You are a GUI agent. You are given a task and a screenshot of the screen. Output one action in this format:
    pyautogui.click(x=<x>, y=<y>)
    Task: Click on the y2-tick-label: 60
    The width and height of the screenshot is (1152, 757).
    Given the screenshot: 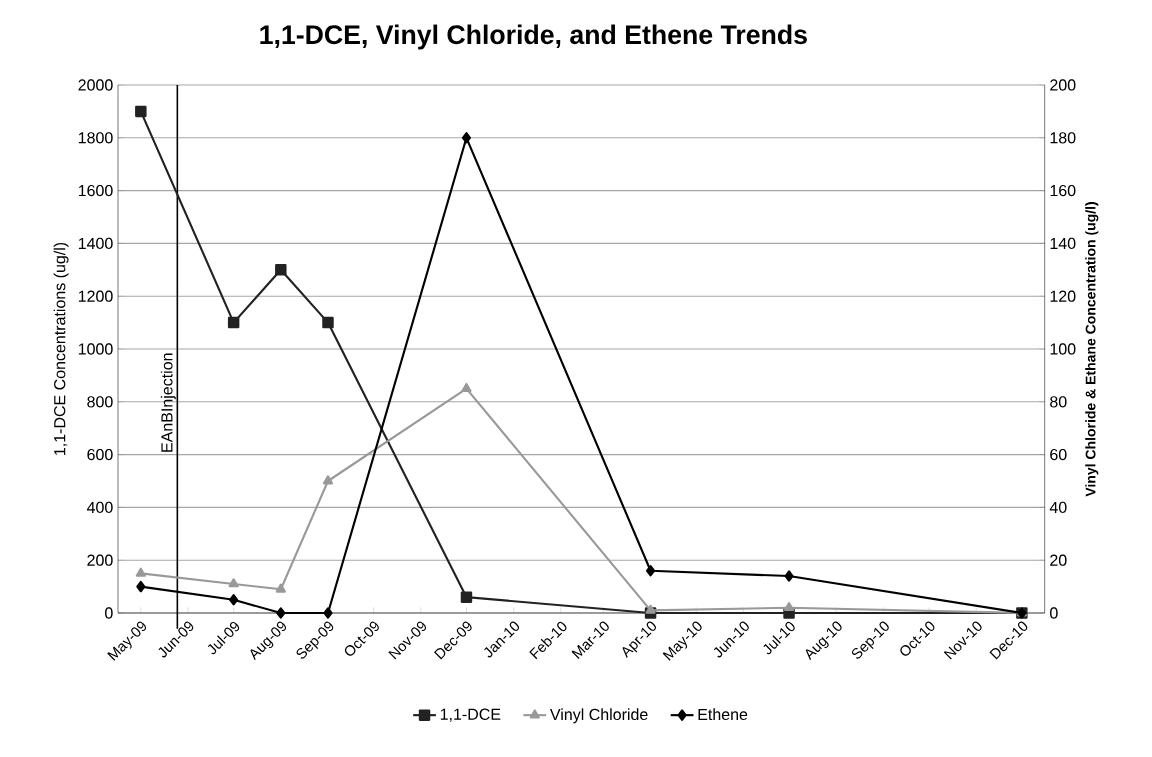 What is the action you would take?
    pyautogui.click(x=1058, y=454)
    